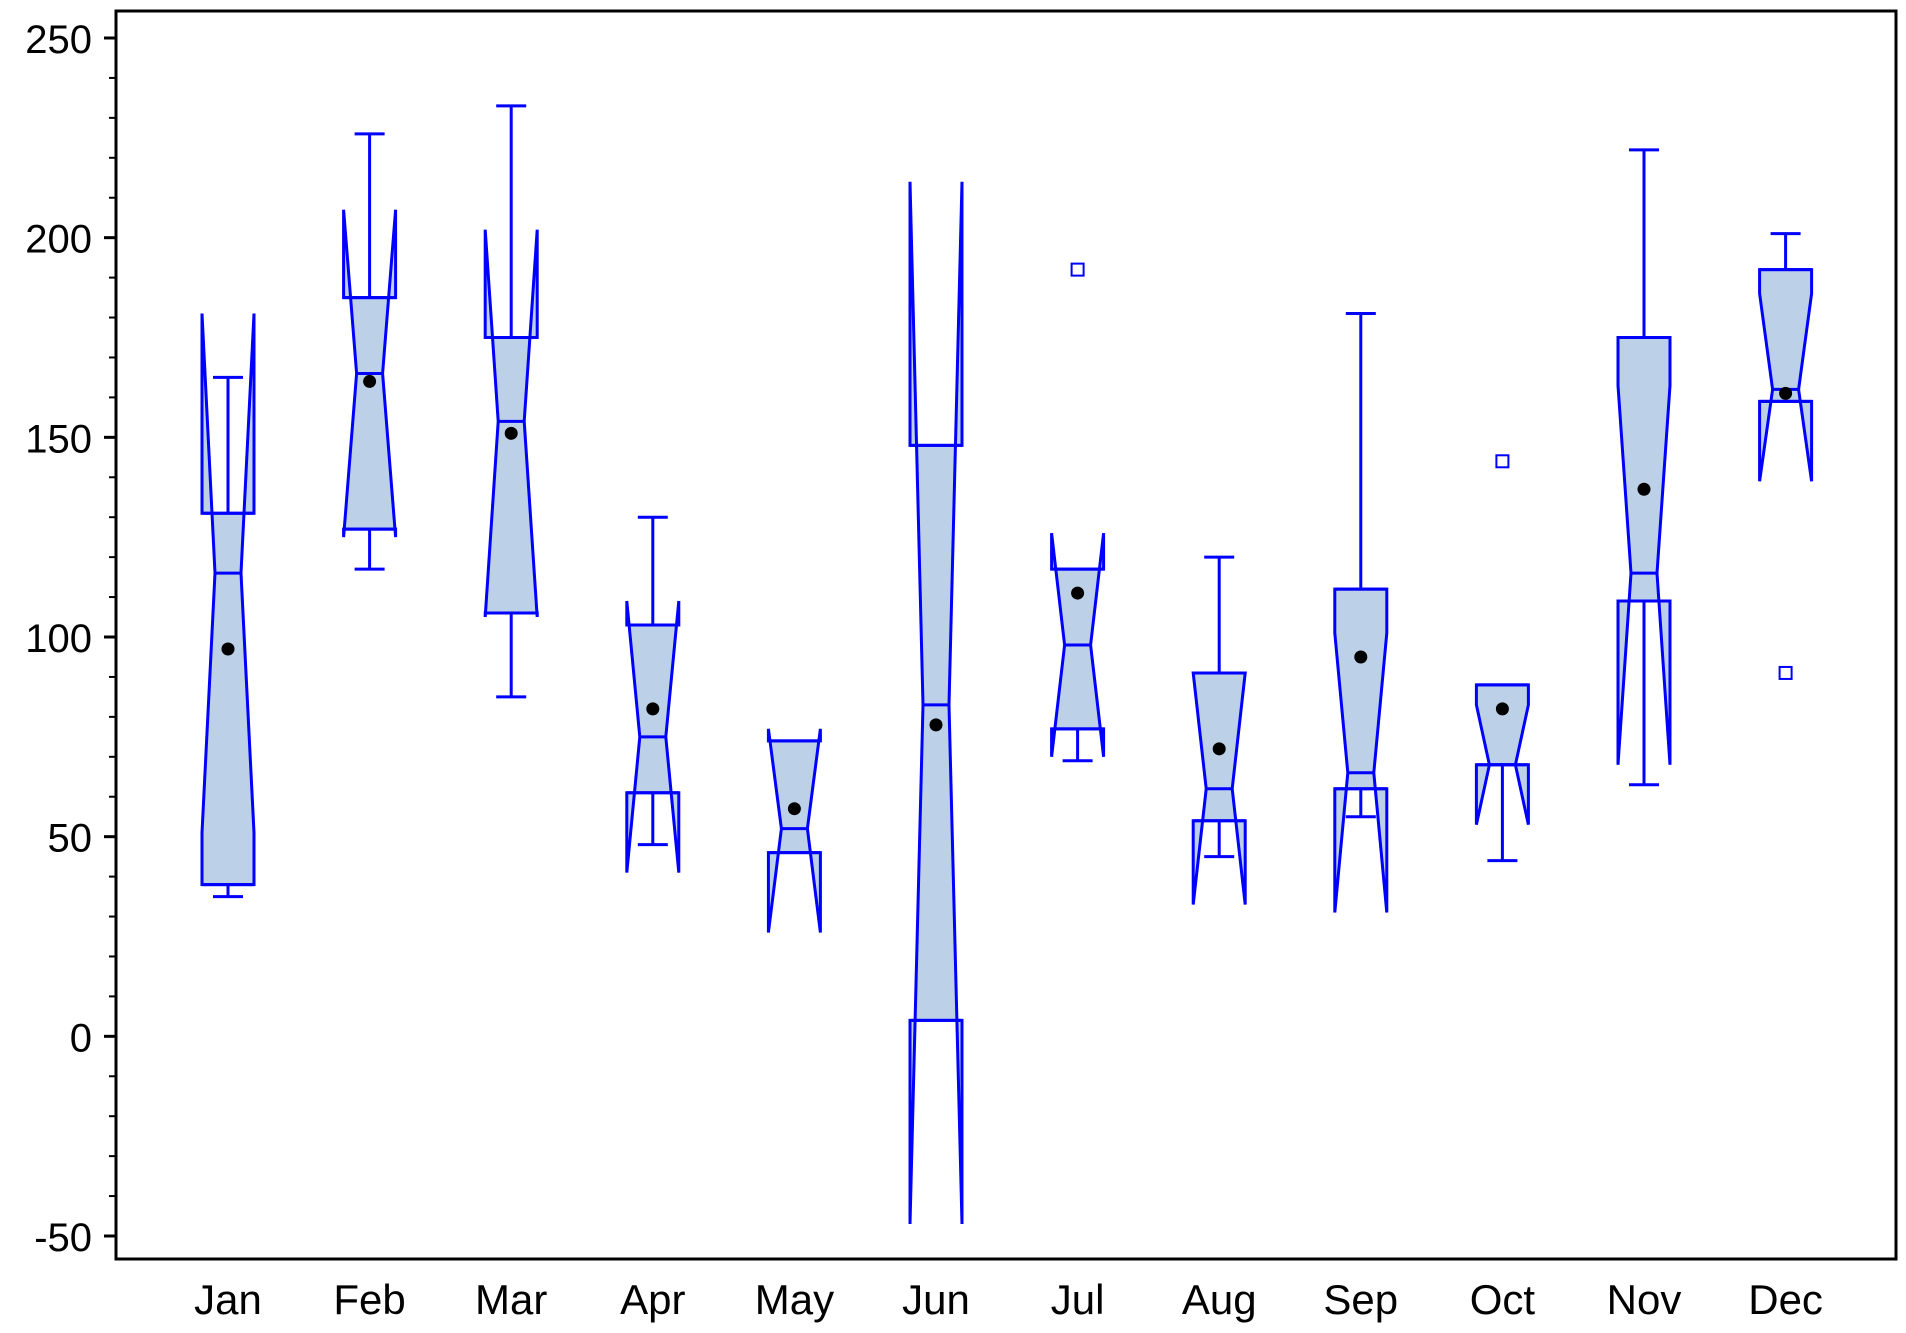 The width and height of the screenshot is (1906, 1333). What do you see at coordinates (794, 830) in the screenshot?
I see `box-may` at bounding box center [794, 830].